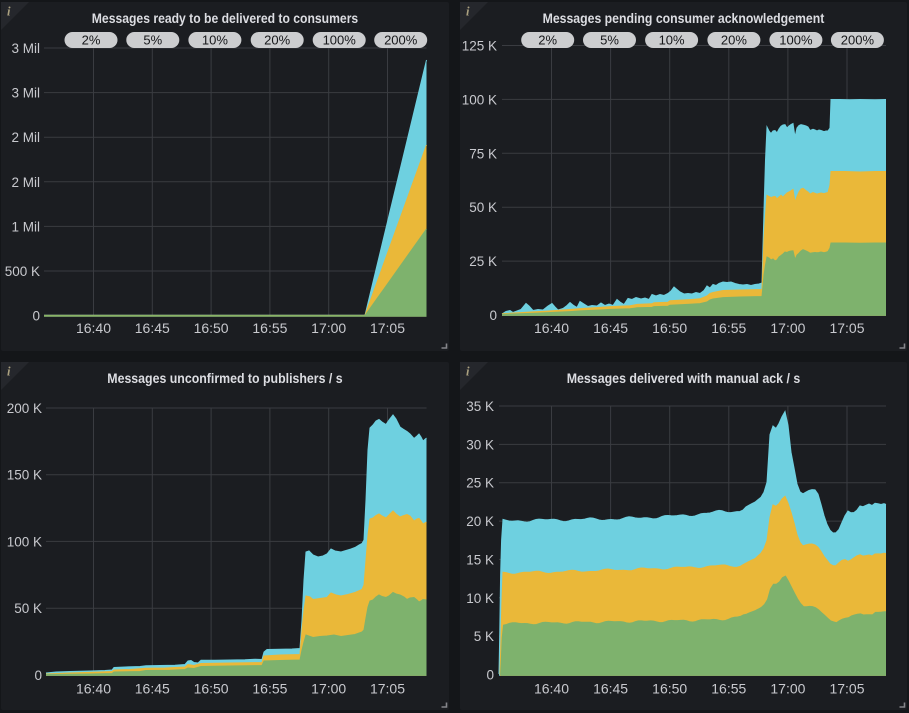  I want to click on svg-text: 5 K, so click(484, 636).